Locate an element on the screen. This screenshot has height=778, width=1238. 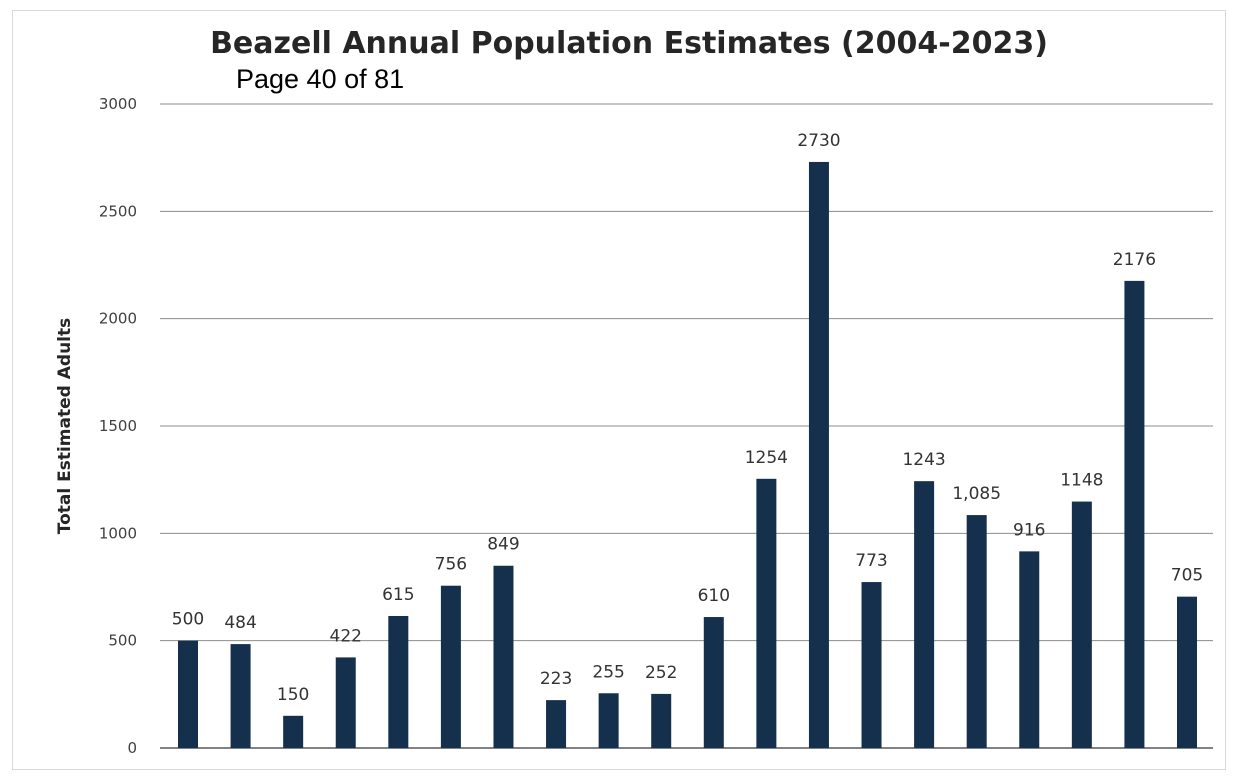
data-label: 1243 is located at coordinates (923, 460).